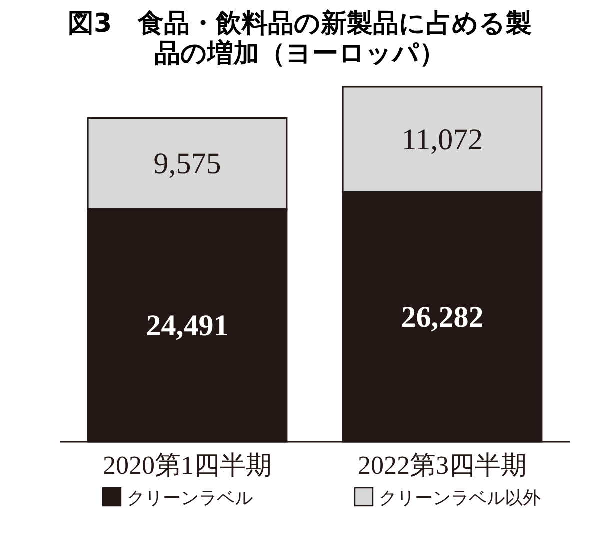 Image resolution: width=600 pixels, height=551 pixels. What do you see at coordinates (188, 164) in the screenshot?
I see `data-label: 9,575` at bounding box center [188, 164].